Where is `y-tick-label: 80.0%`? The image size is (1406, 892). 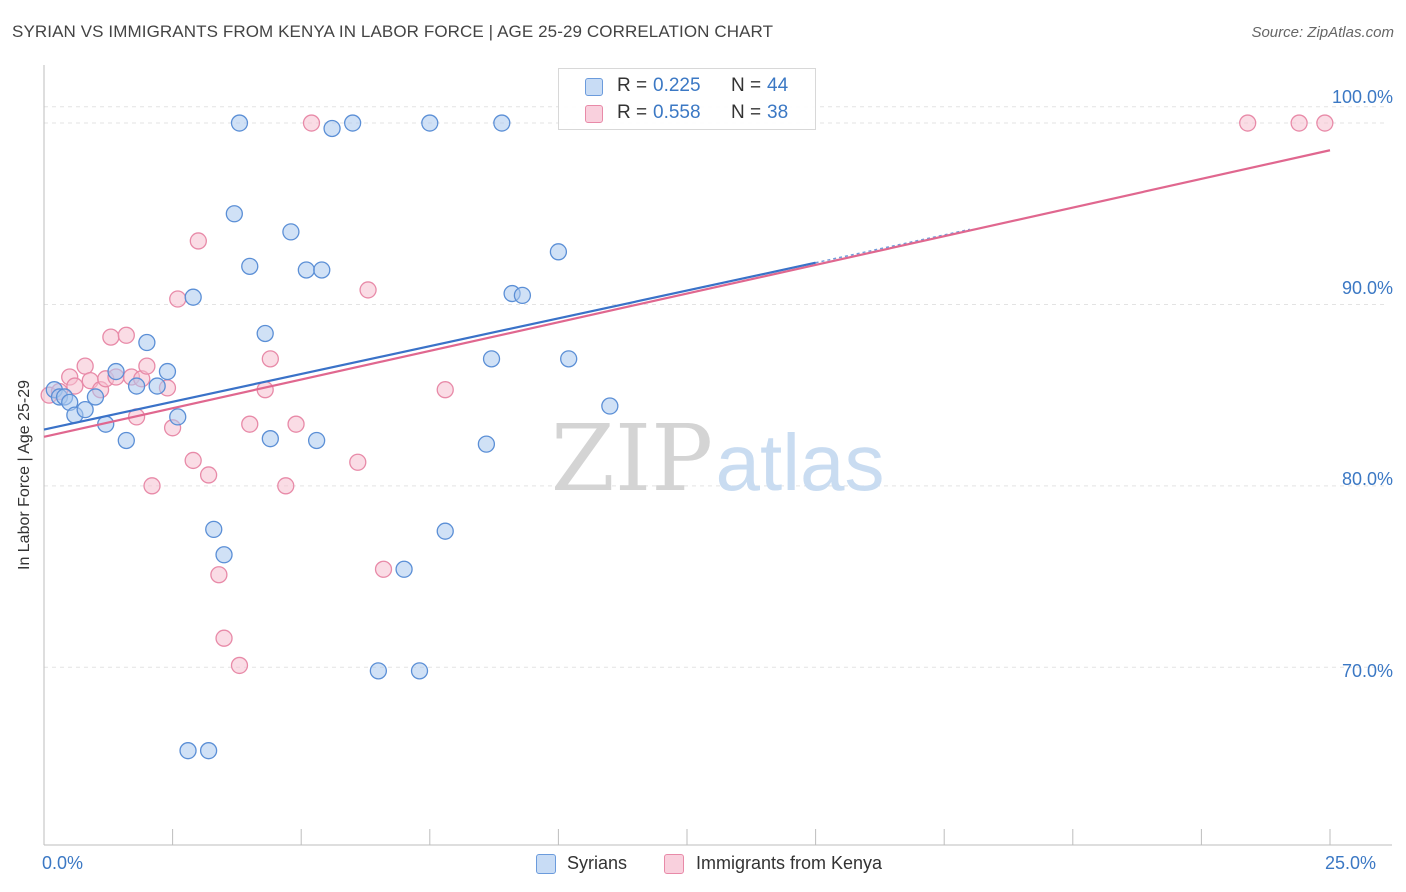 y-tick-label: 80.0% is located at coordinates (1367, 479).